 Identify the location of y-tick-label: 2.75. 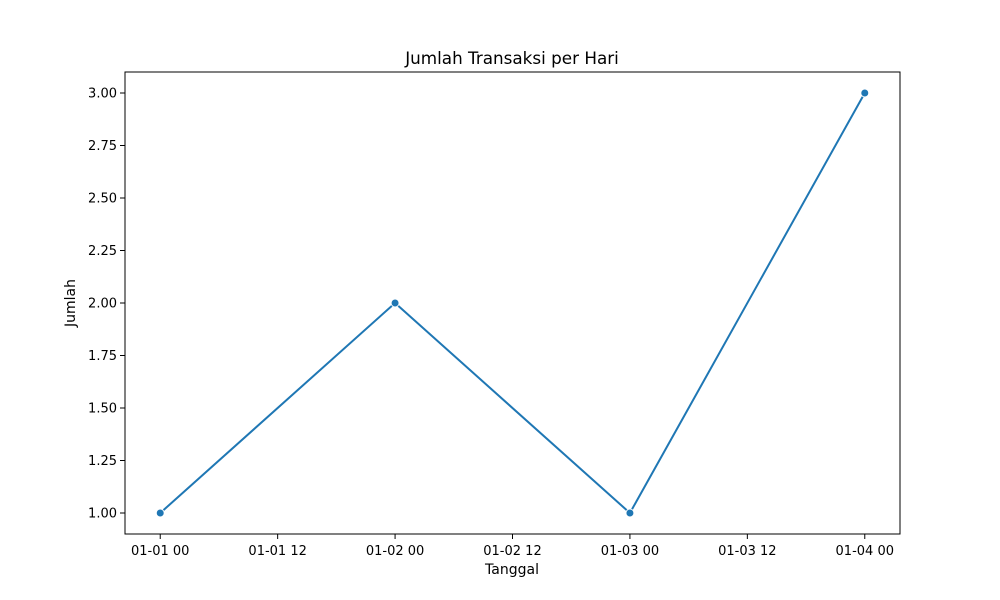
(102, 146).